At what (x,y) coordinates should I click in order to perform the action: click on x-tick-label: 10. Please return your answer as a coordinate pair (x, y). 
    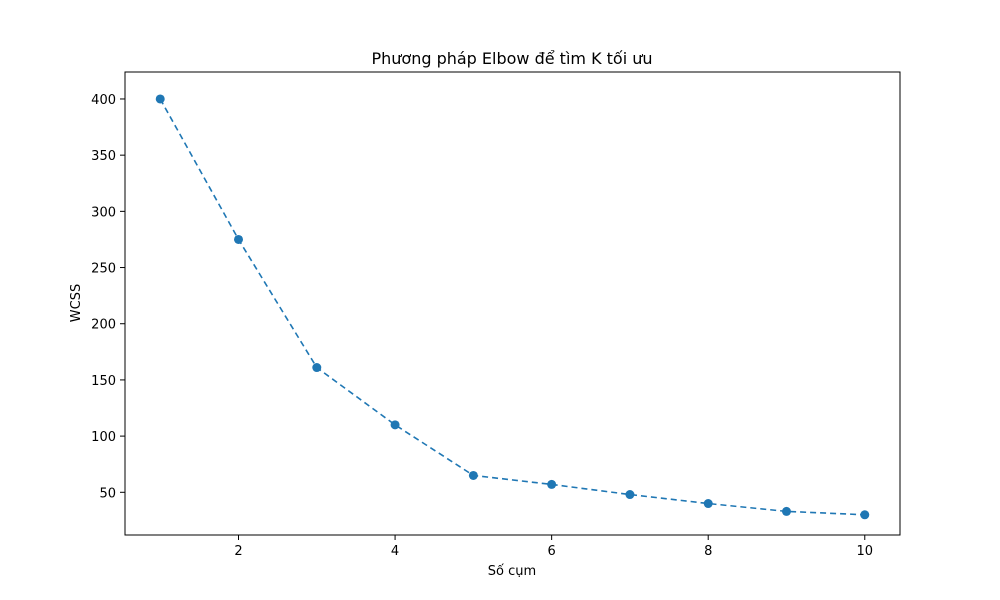
    Looking at the image, I should click on (864, 551).